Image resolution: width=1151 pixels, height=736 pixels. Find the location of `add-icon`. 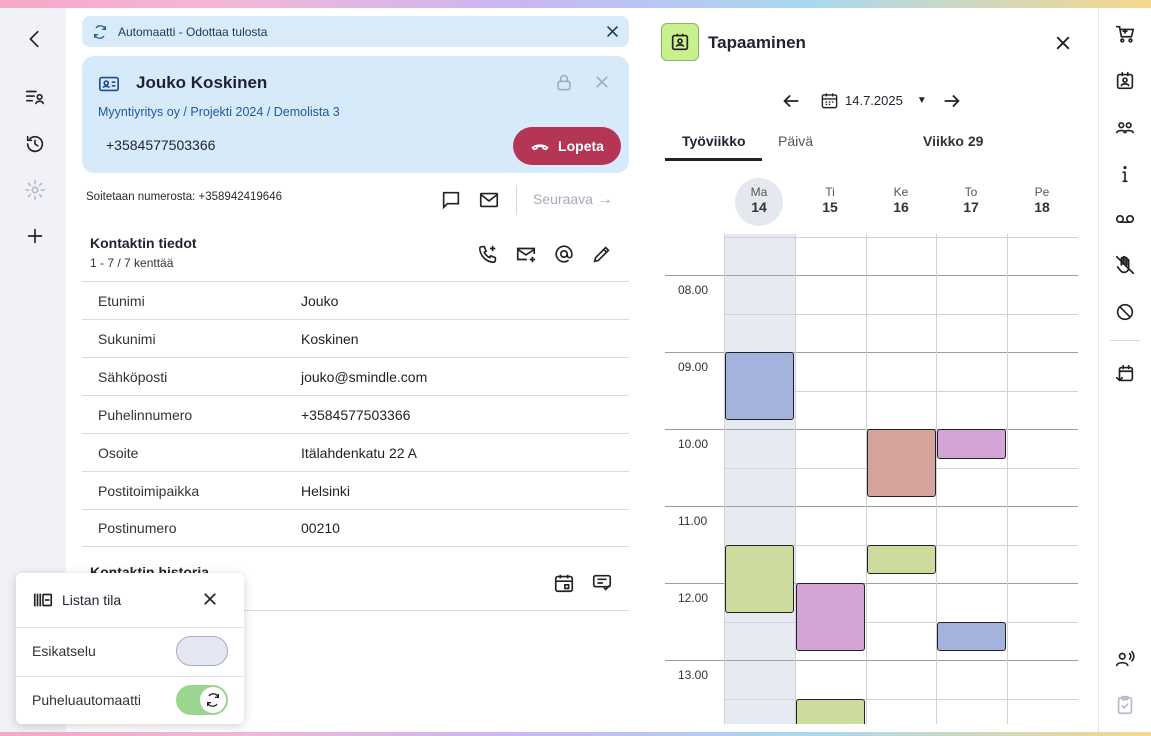

add-icon is located at coordinates (35, 236).